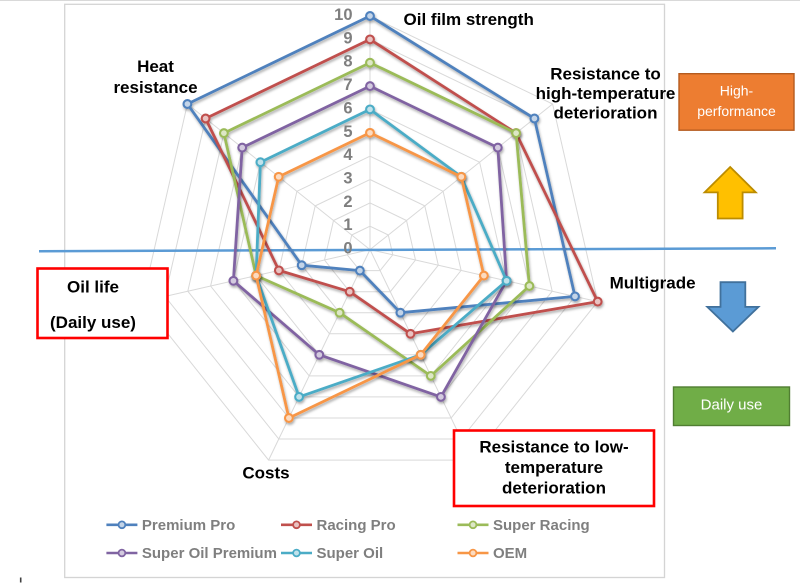 The image size is (800, 584). I want to click on svg-text: Super Oil, so click(350, 553).